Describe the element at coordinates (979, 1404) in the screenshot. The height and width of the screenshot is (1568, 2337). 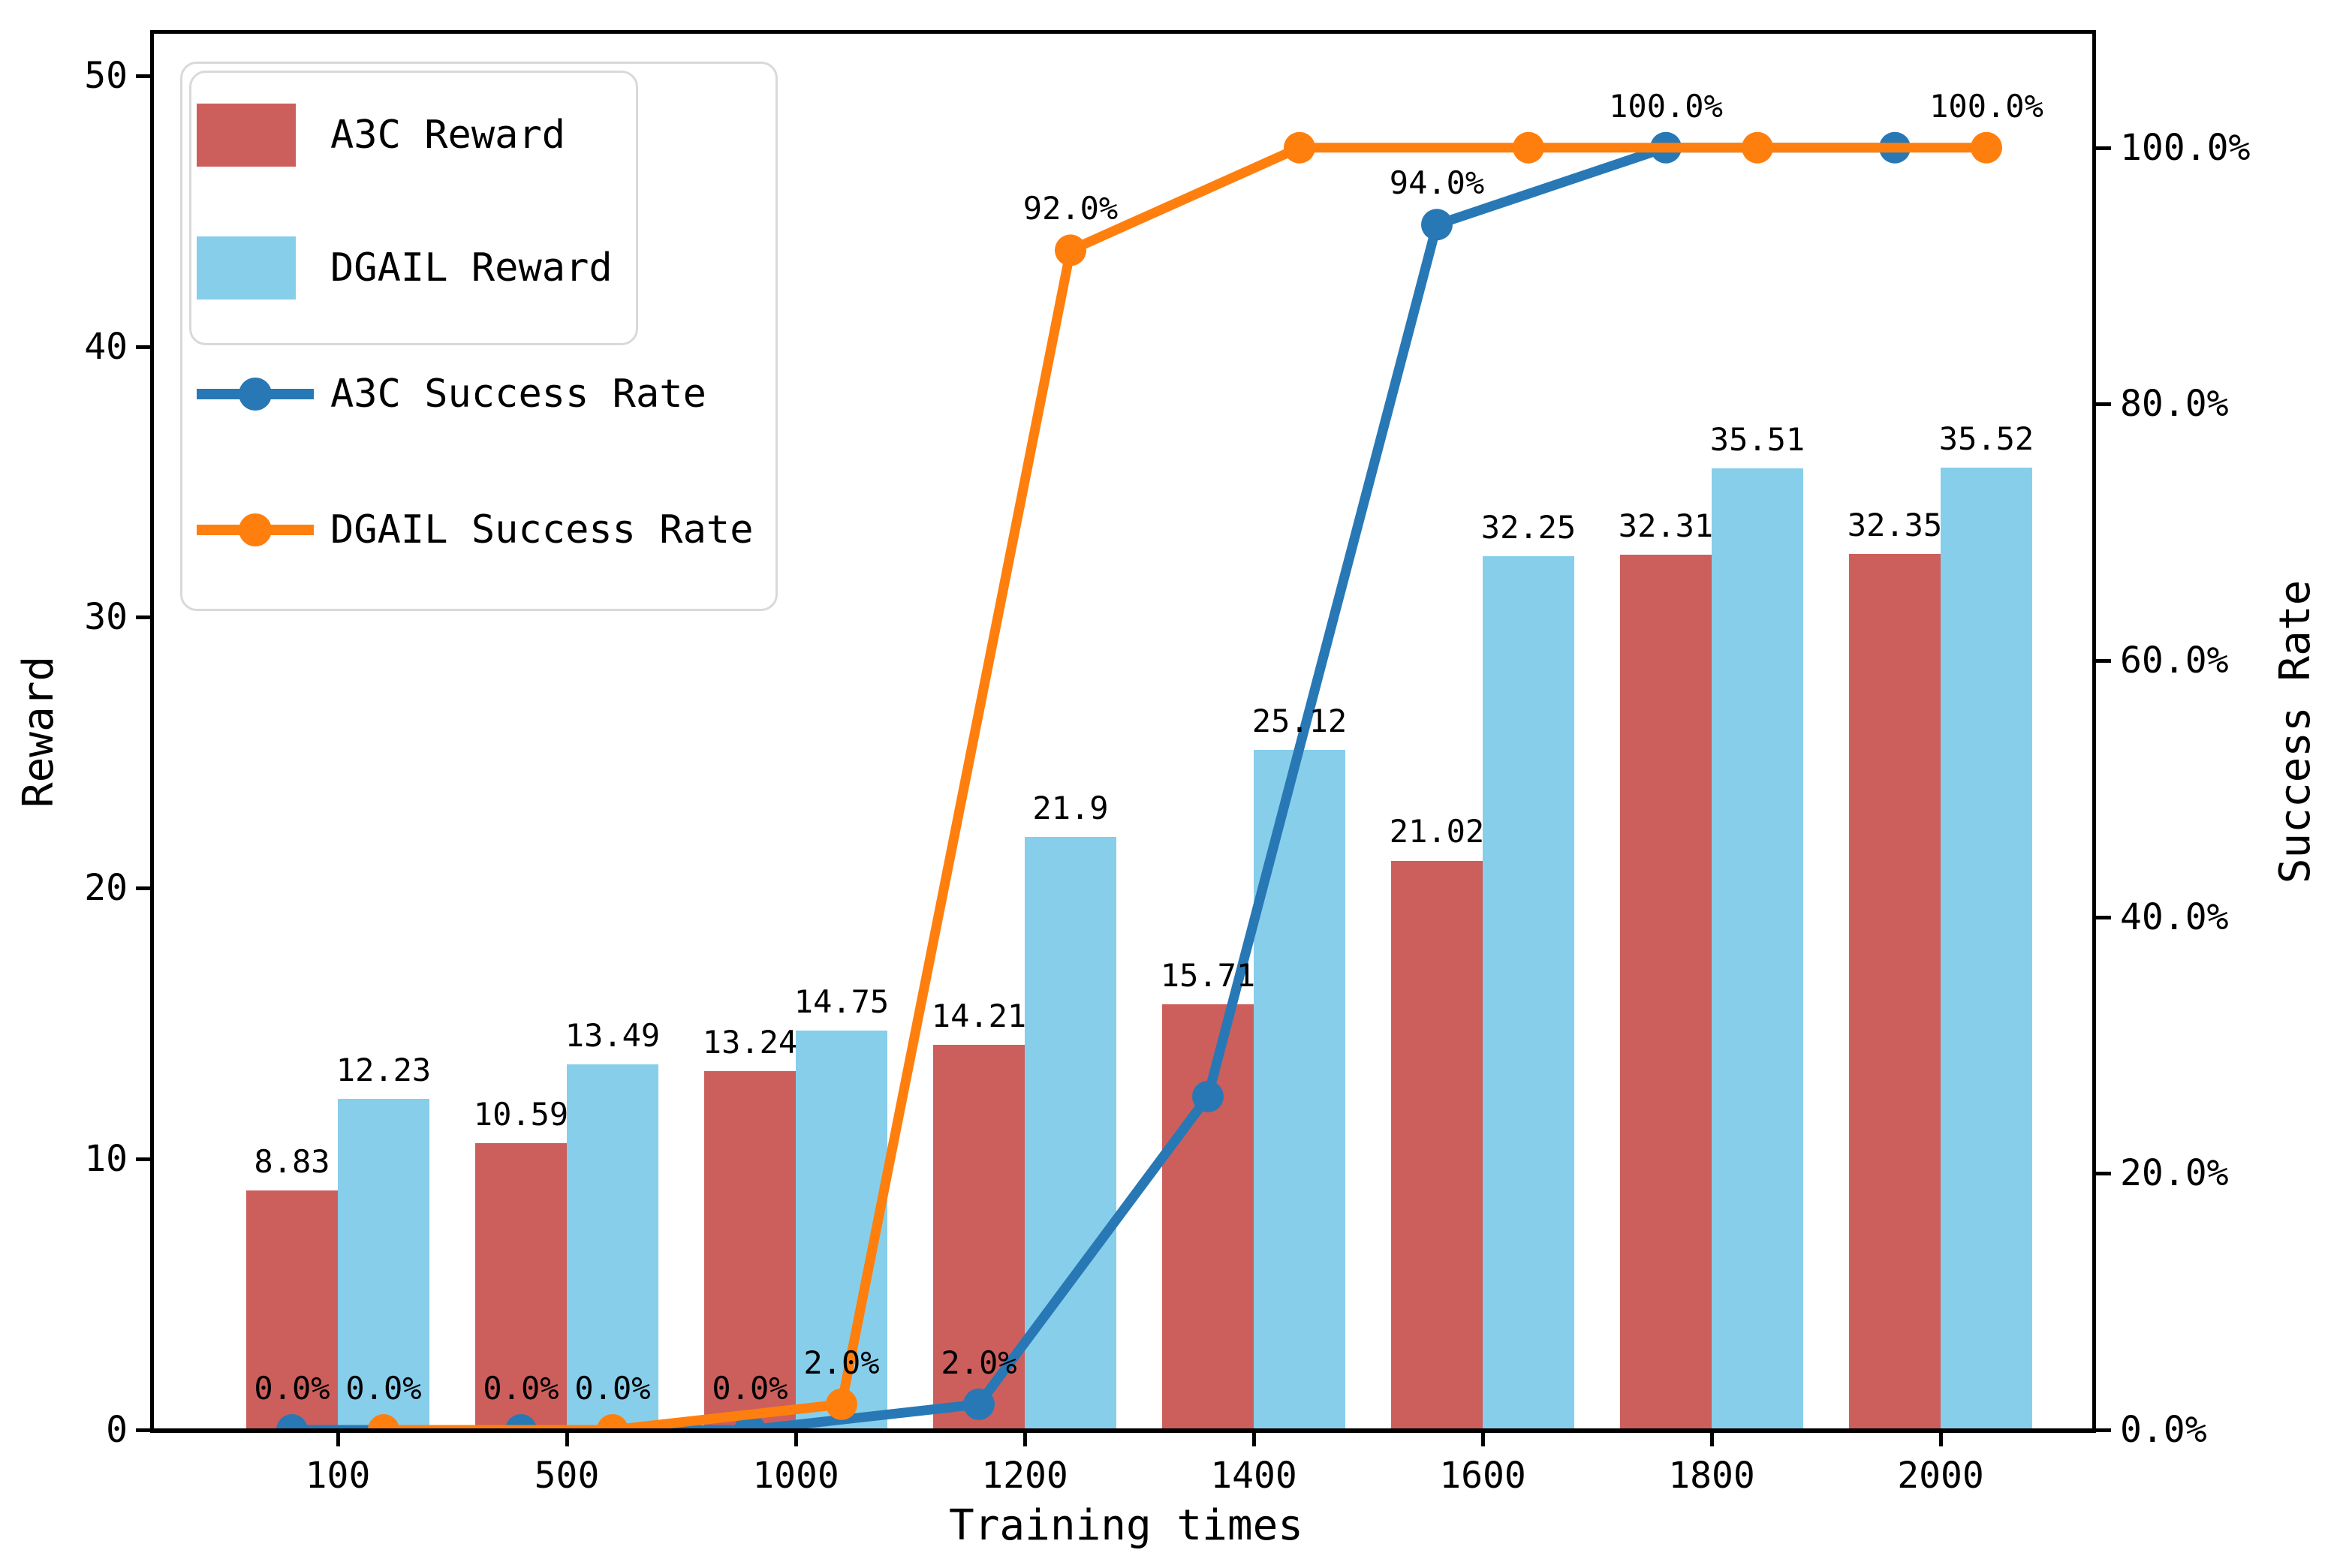
I see `marker-a3c-success-rate` at that location.